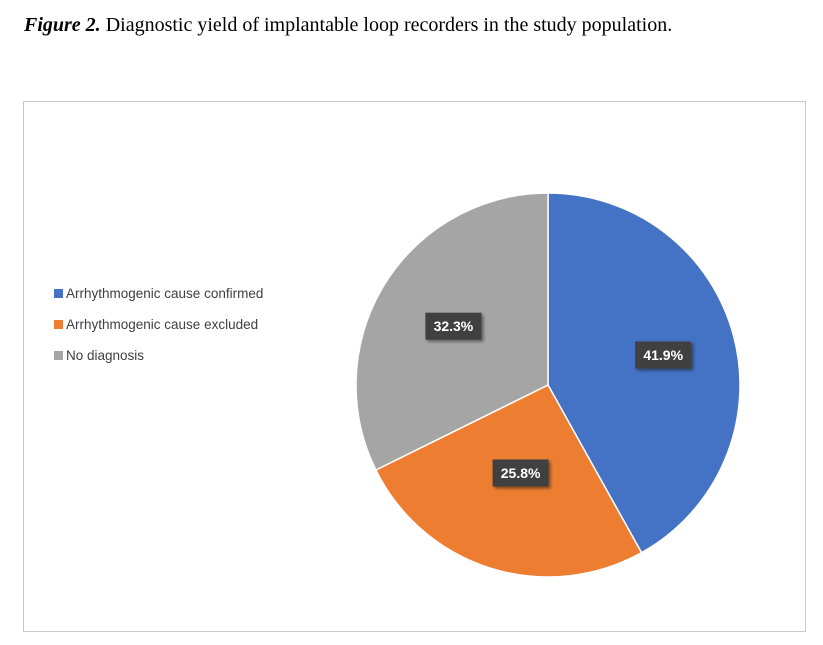  I want to click on data-label-excluded: 25.8%, so click(520, 473).